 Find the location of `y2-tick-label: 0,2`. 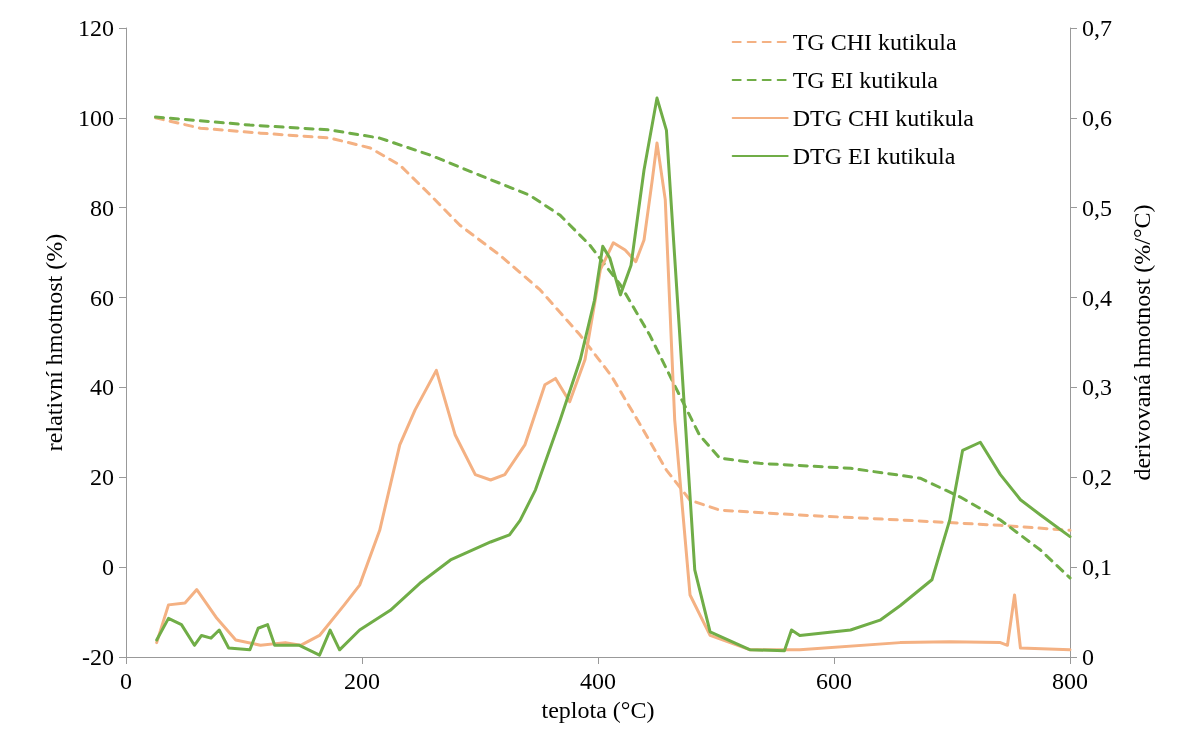

y2-tick-label: 0,2 is located at coordinates (1097, 477).